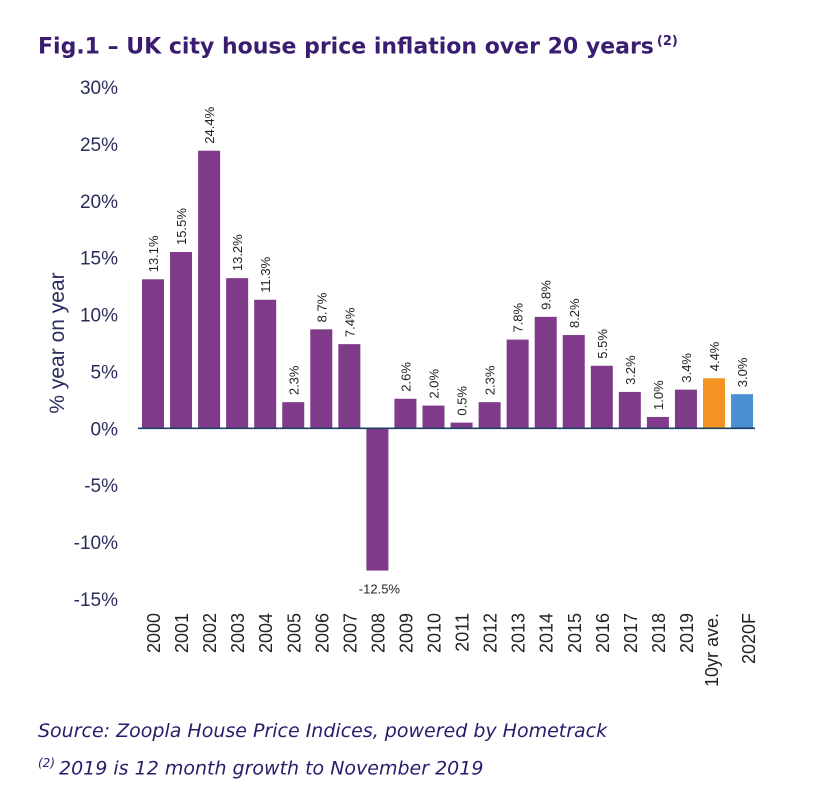 Image resolution: width=830 pixels, height=796 pixels. Describe the element at coordinates (517, 384) in the screenshot. I see `bar-2013` at that location.